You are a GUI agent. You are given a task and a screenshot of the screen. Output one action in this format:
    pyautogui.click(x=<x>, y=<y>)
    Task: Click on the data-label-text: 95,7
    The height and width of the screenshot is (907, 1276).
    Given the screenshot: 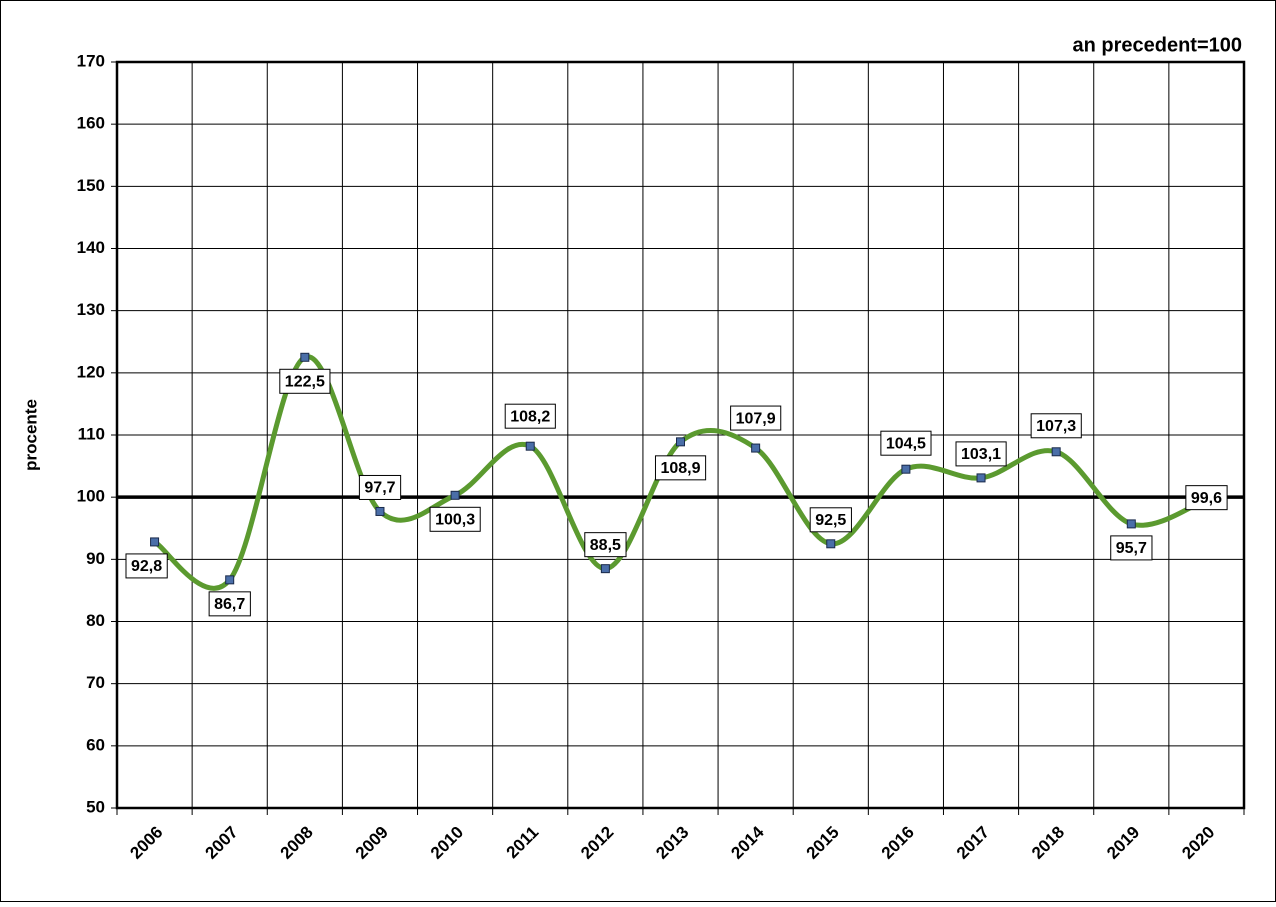 What is the action you would take?
    pyautogui.click(x=1131, y=548)
    